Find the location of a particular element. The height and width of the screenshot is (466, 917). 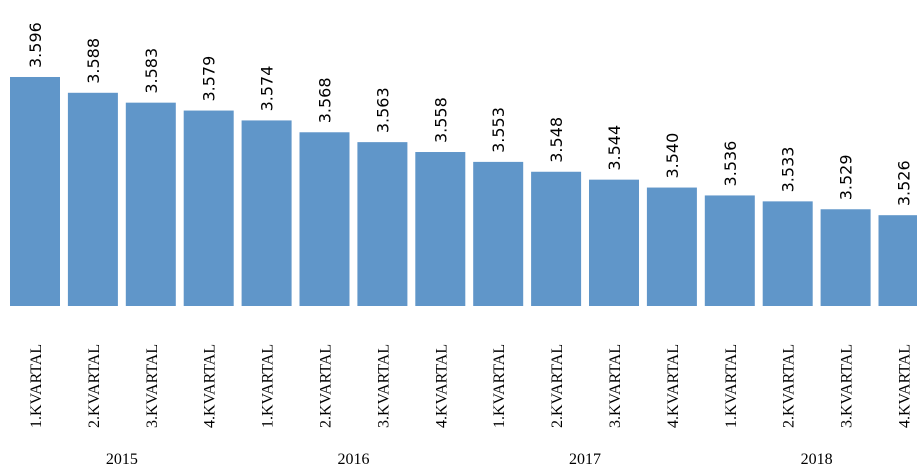

group-label: 2017 is located at coordinates (585, 458).